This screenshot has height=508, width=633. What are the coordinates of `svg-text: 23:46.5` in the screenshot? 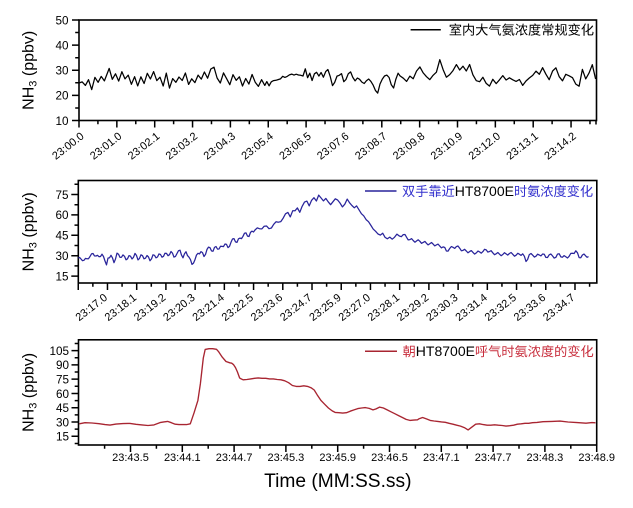 It's located at (389, 458).